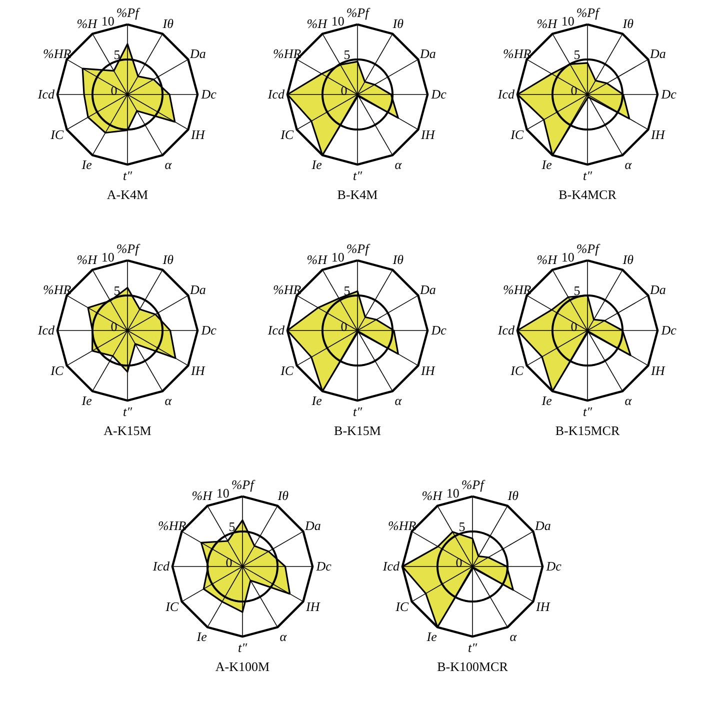  I want to click on text: B-K15M, so click(357, 430).